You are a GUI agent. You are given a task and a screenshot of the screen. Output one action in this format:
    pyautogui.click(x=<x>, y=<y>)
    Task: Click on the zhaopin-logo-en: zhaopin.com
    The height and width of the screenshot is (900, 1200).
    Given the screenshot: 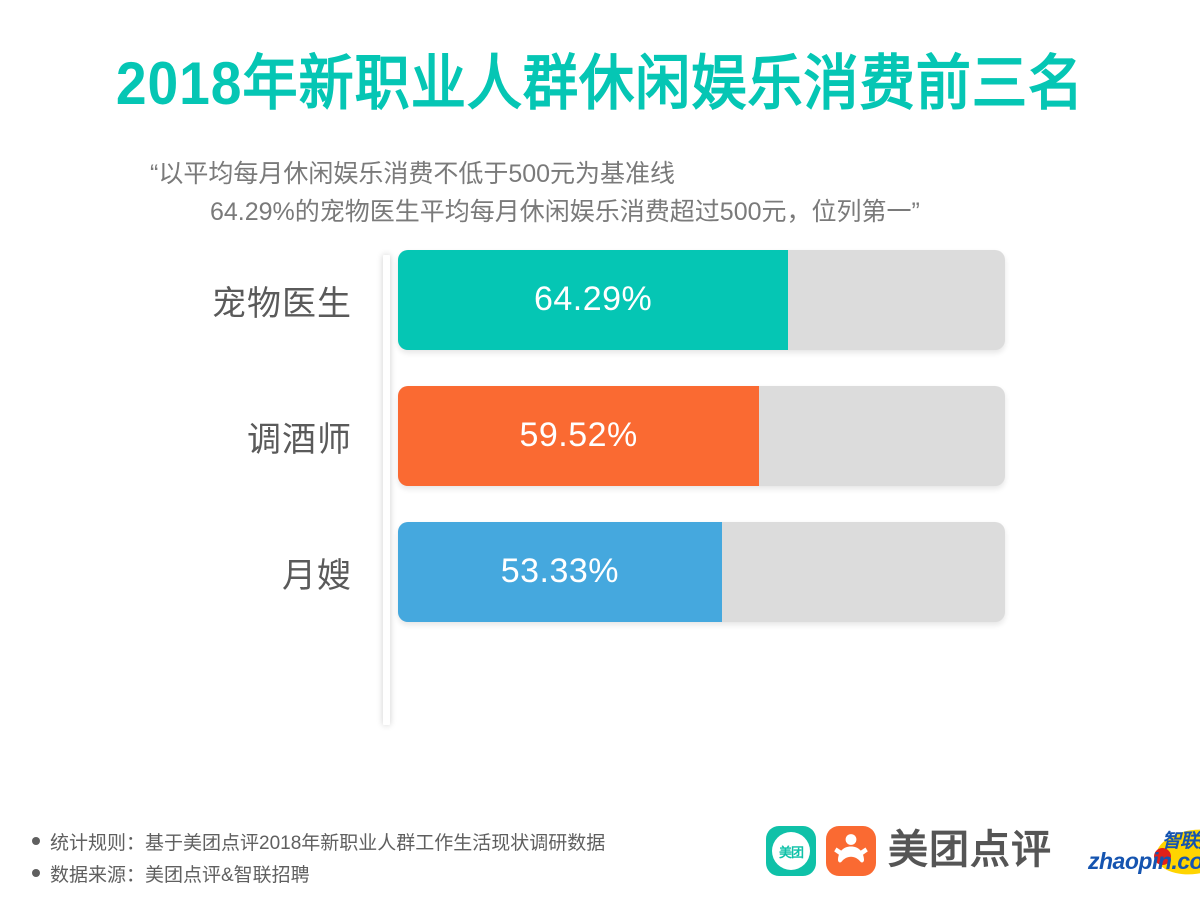 What is the action you would take?
    pyautogui.click(x=1144, y=861)
    